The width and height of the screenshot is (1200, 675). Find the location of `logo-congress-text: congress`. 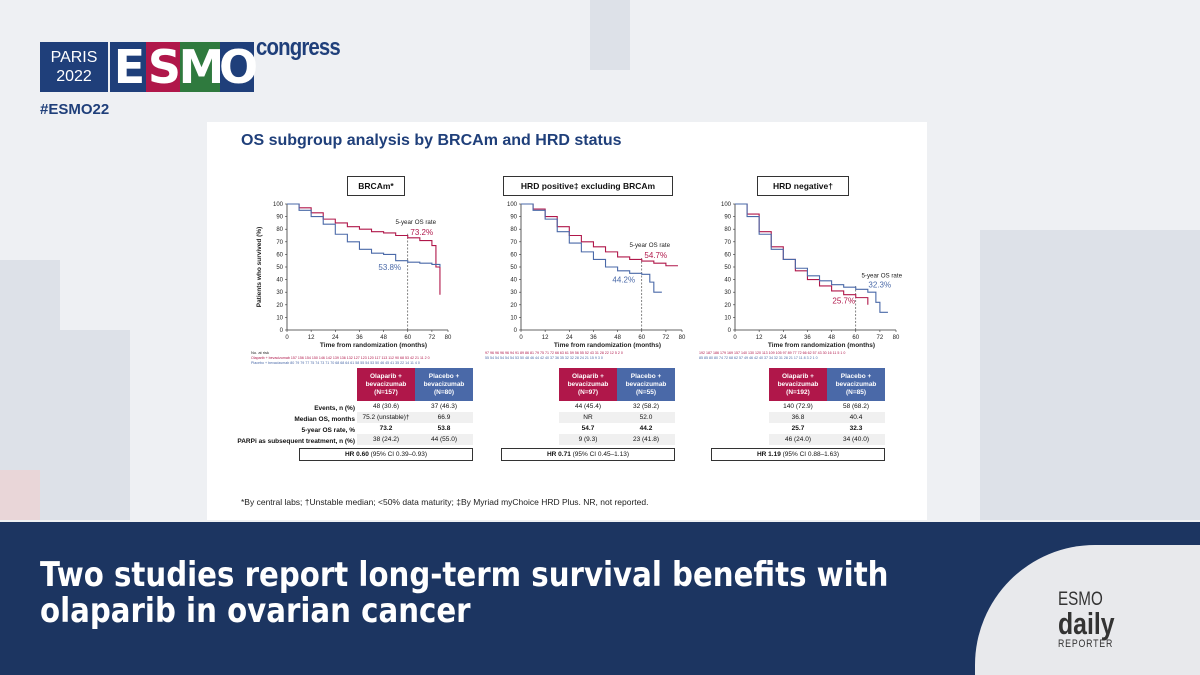

logo-congress-text: congress is located at coordinates (298, 47).